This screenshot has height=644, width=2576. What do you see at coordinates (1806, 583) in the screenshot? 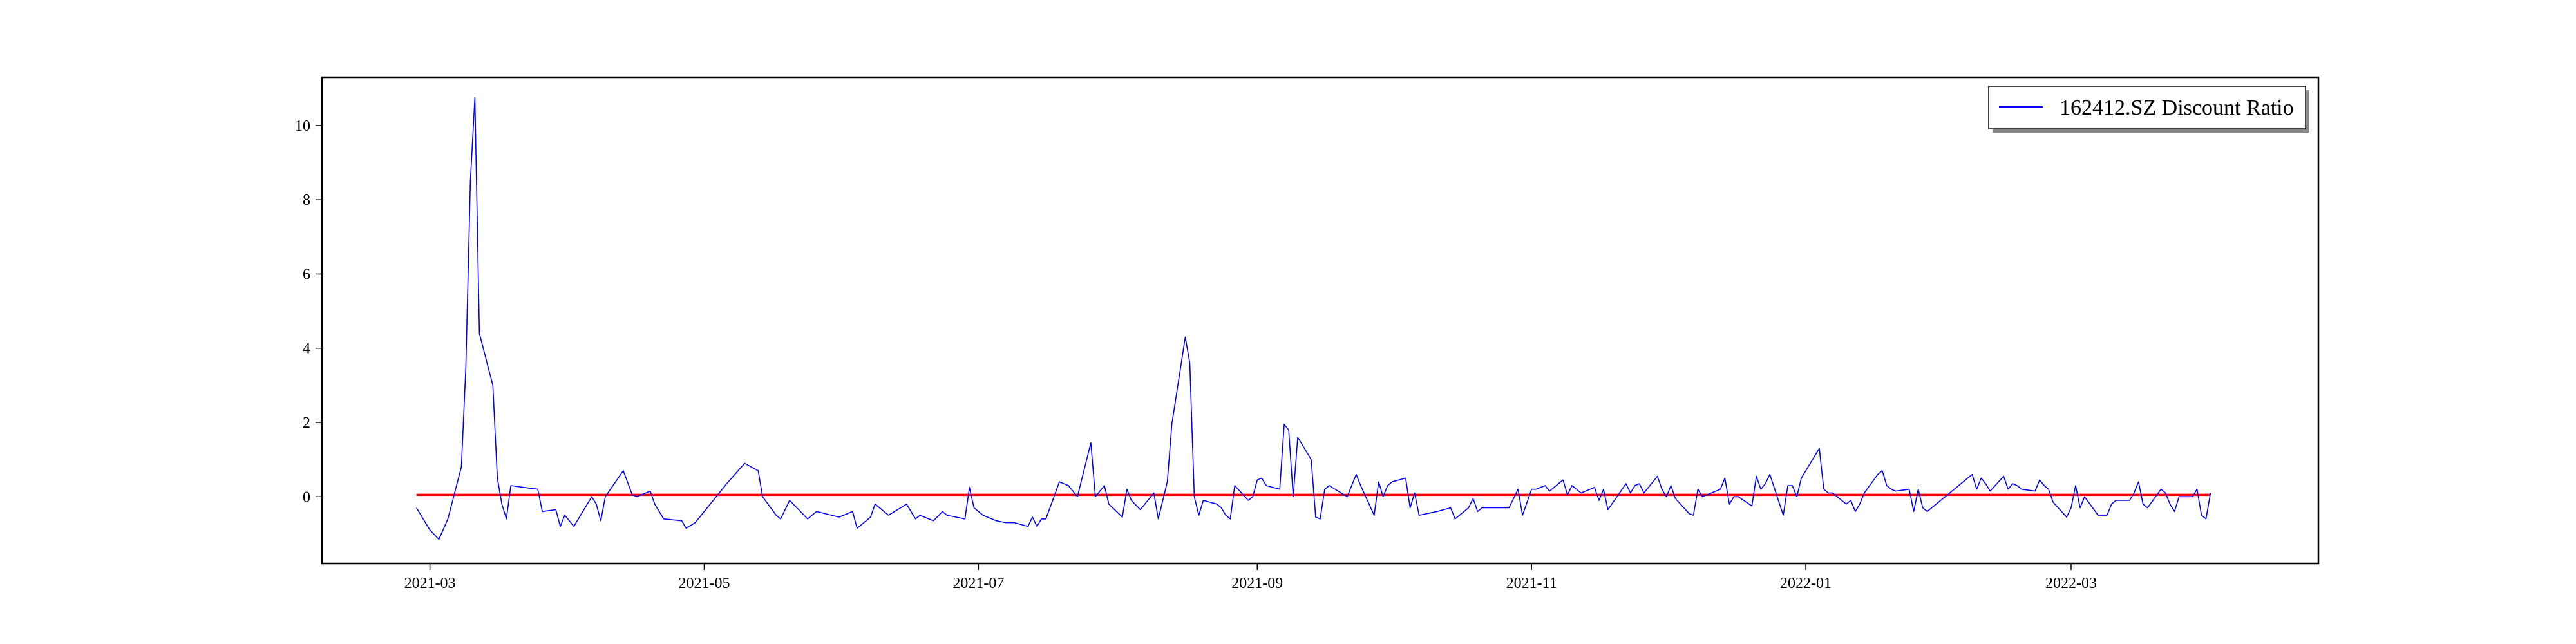
I see `x-tick-label: 2022-01` at bounding box center [1806, 583].